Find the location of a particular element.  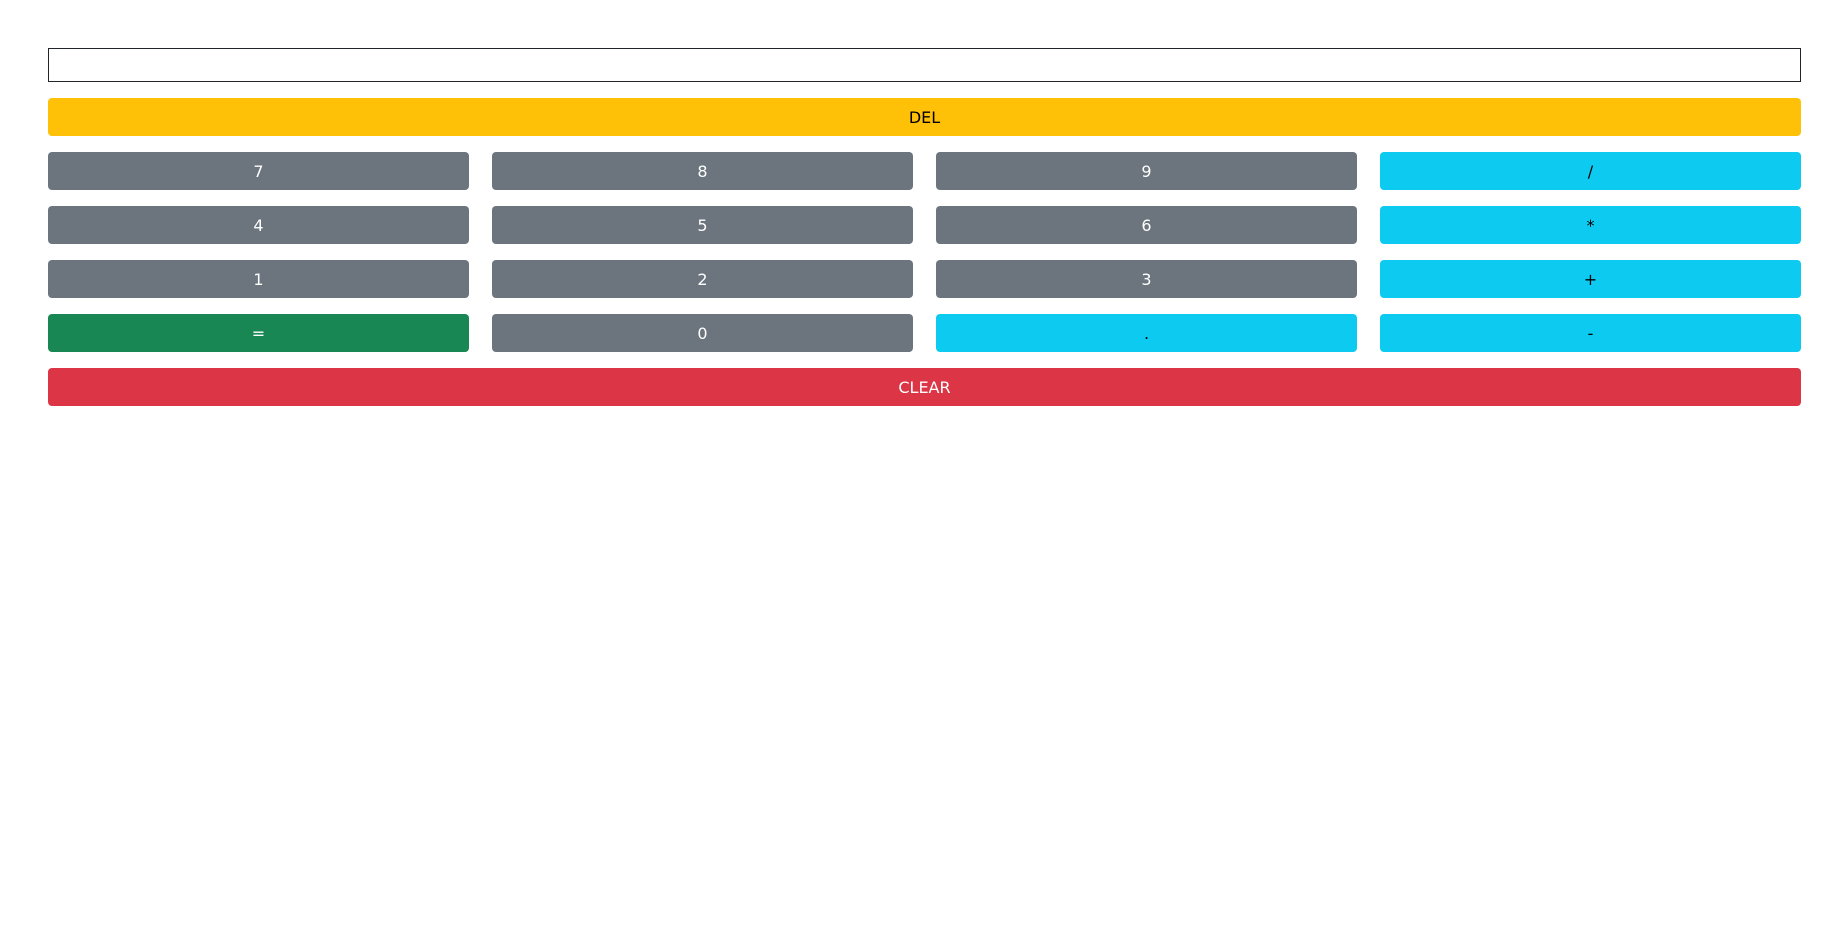

key-6-button: 6 is located at coordinates (1146, 225).